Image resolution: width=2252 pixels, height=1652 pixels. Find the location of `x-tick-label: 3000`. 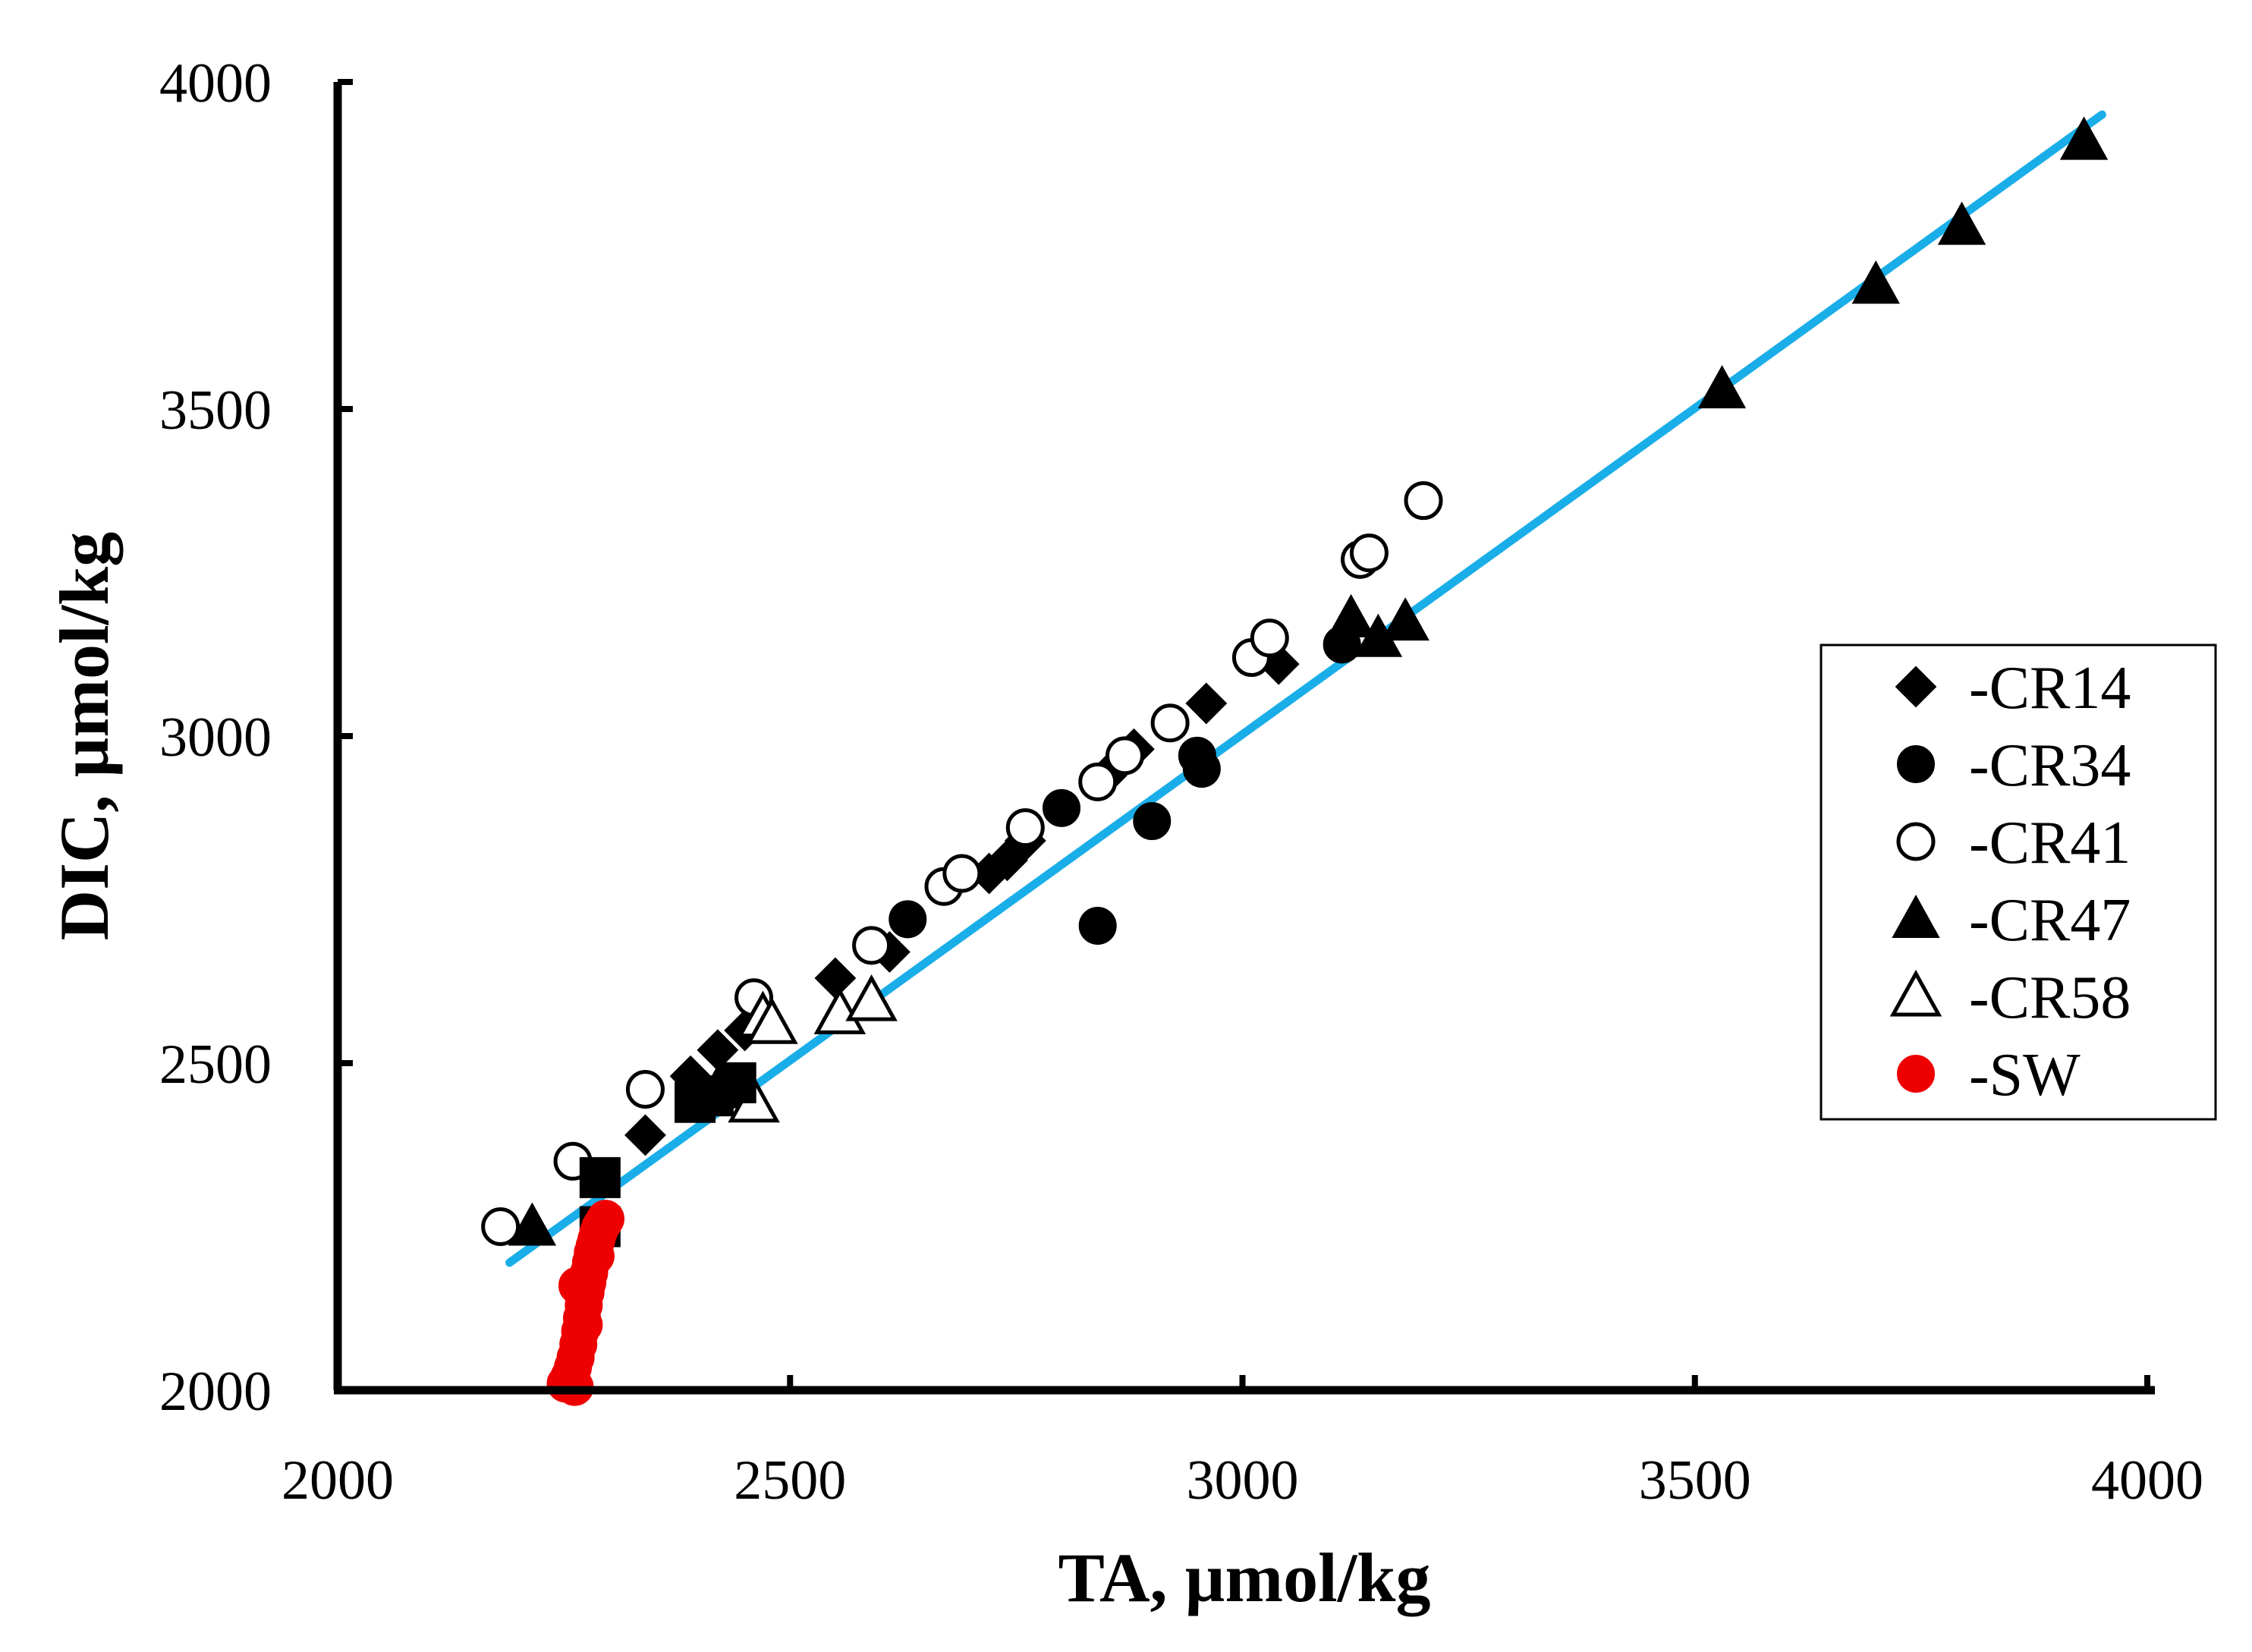

x-tick-label: 3000 is located at coordinates (1243, 1480).